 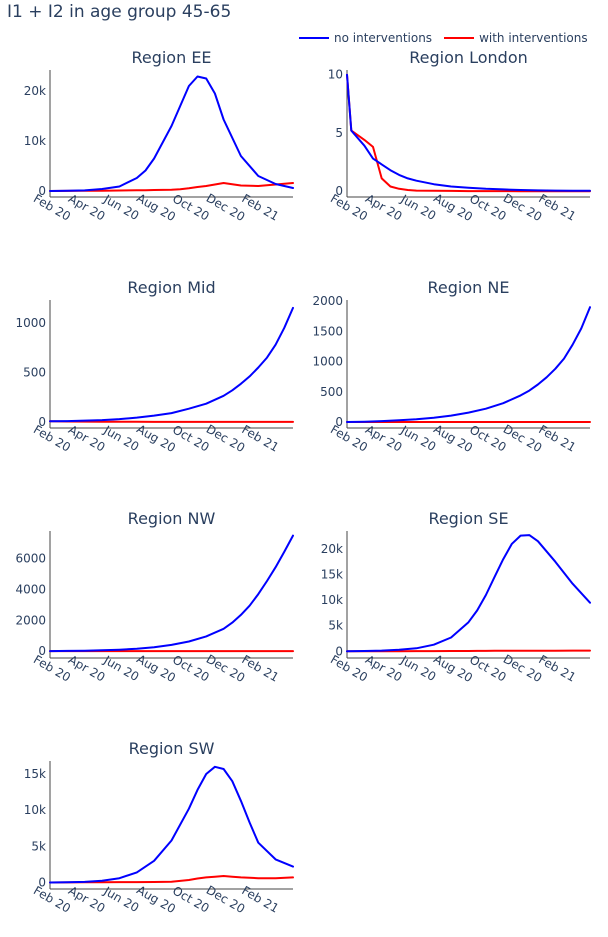 I want to click on subplot-title: Region SW, so click(x=172, y=748).